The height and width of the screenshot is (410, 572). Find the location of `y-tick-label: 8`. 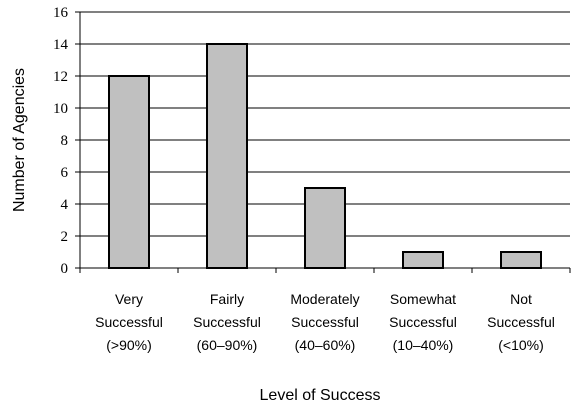

y-tick-label: 8 is located at coordinates (65, 141).